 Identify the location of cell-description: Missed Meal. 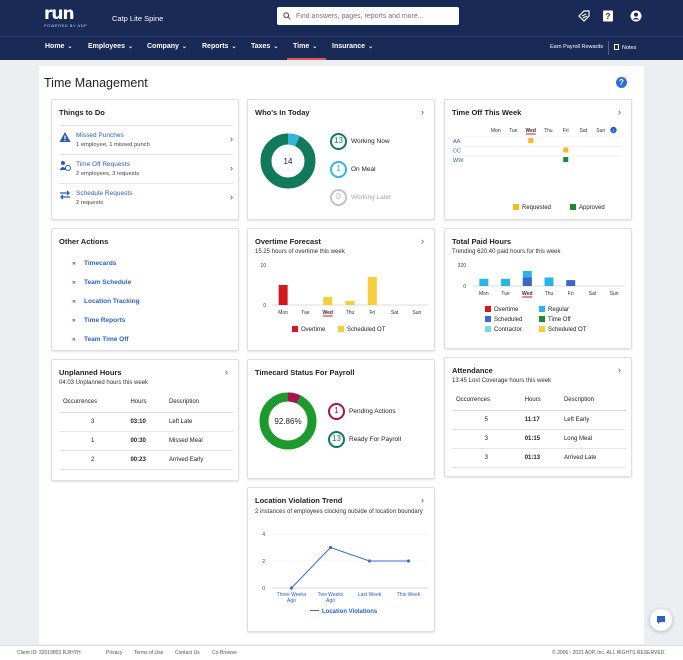
(199, 441).